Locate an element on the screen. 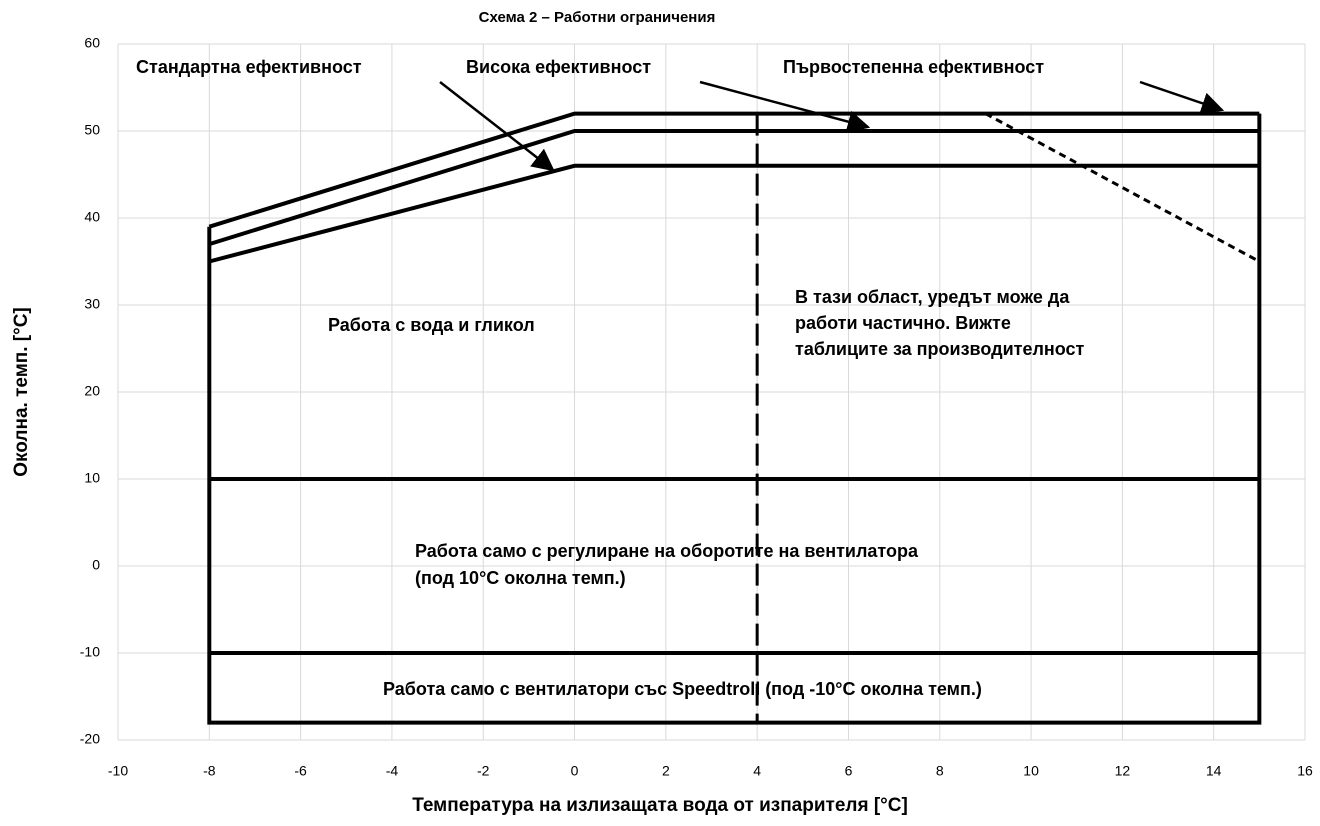 The image size is (1320, 826). x-tick-label: -10 is located at coordinates (118, 771).